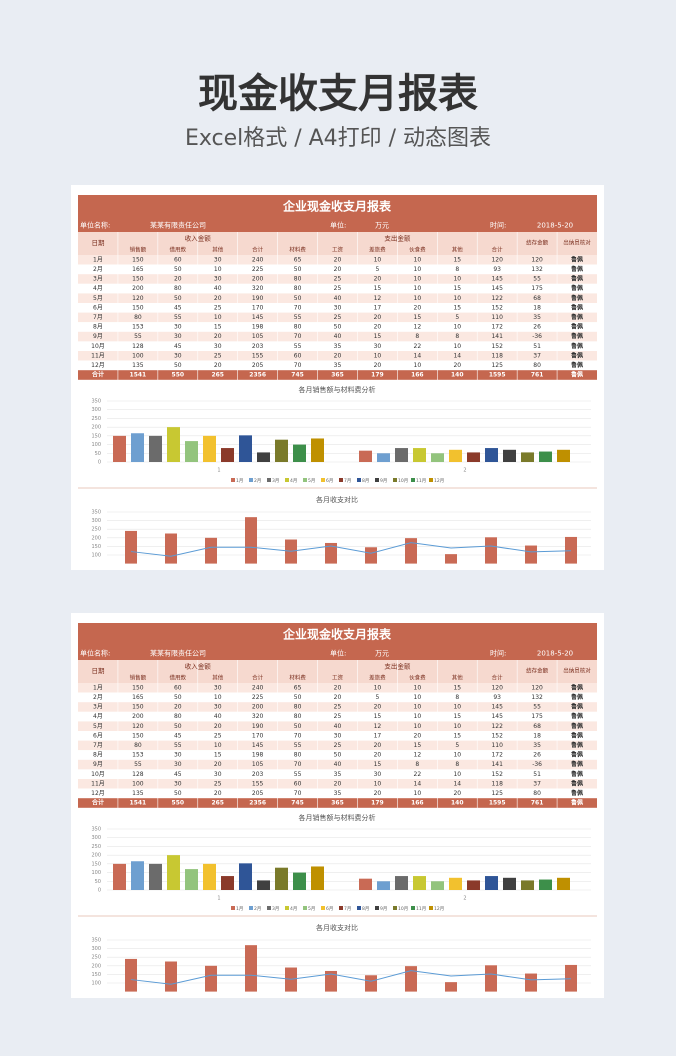 This screenshot has height=1056, width=676. I want to click on y-tick-label: 250, so click(96, 847).